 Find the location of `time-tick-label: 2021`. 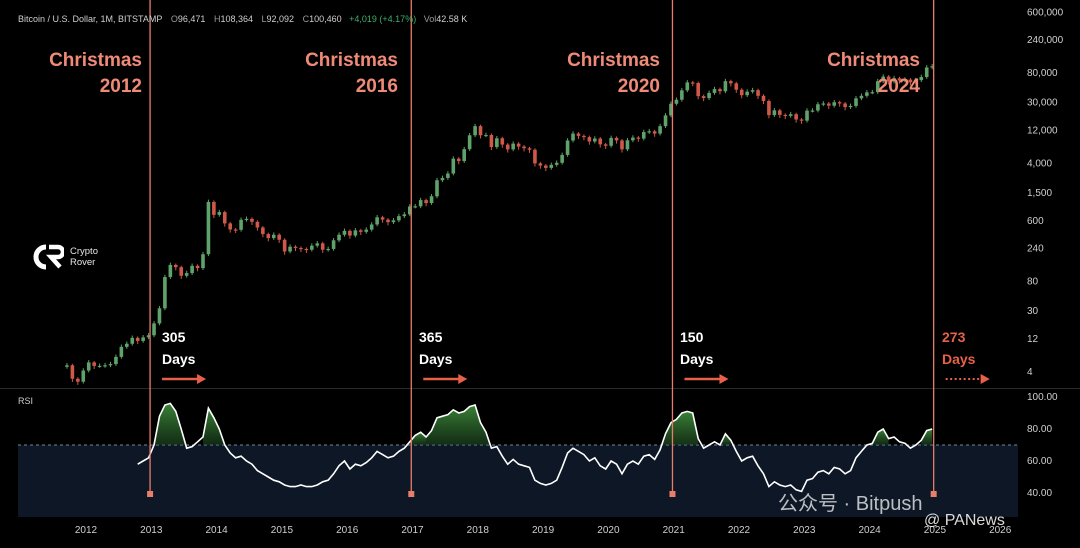

time-tick-label: 2021 is located at coordinates (674, 530).